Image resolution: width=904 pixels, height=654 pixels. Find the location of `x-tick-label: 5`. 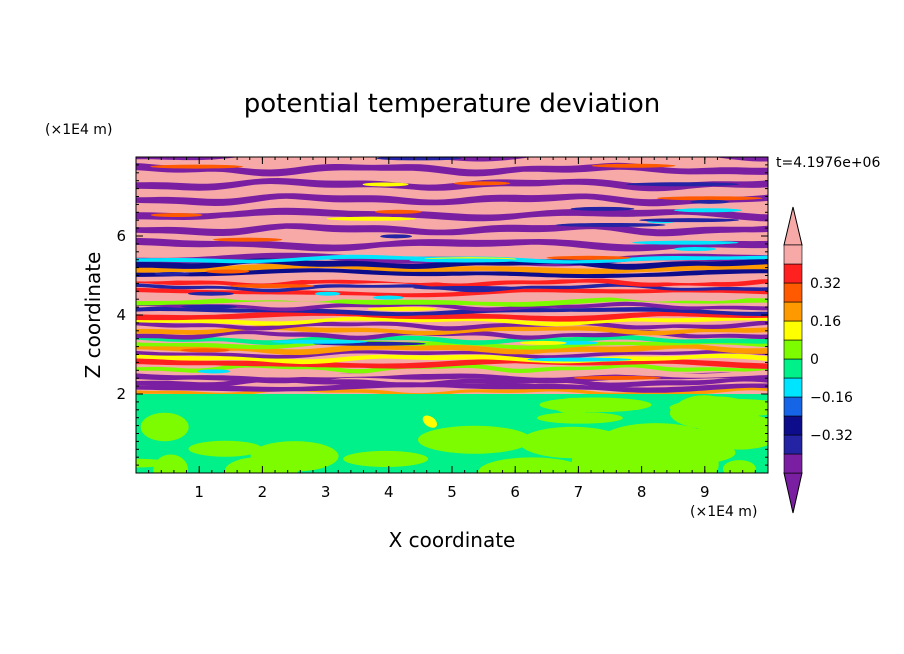

x-tick-label: 5 is located at coordinates (452, 492).